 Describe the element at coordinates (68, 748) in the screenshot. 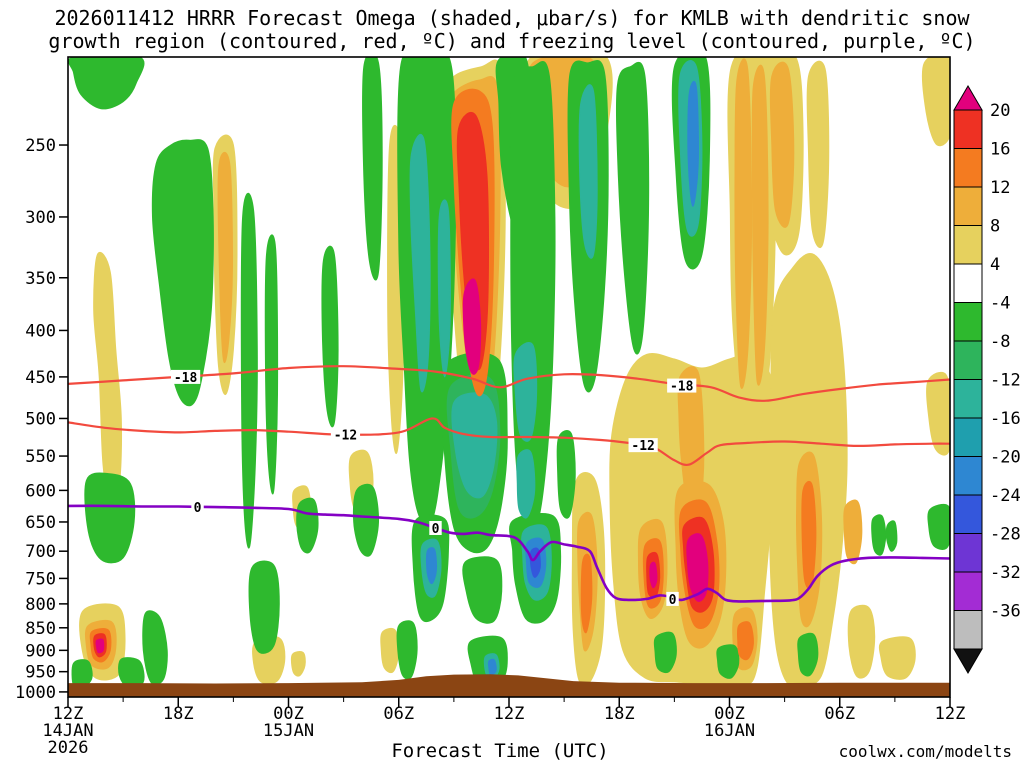

I see `x-date-label: 2026` at that location.